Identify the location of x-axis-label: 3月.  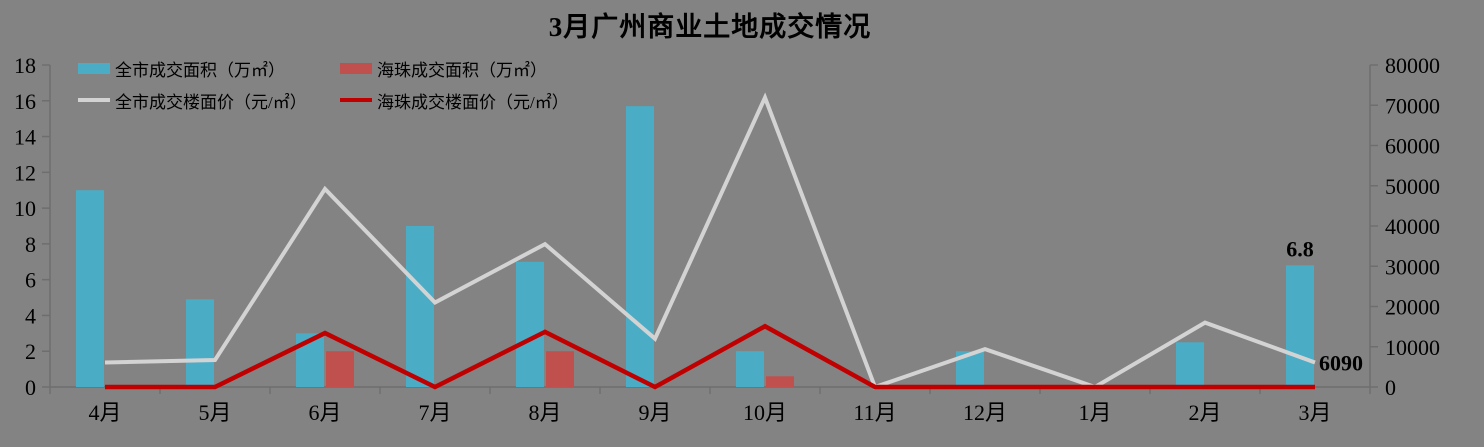
(1314, 412).